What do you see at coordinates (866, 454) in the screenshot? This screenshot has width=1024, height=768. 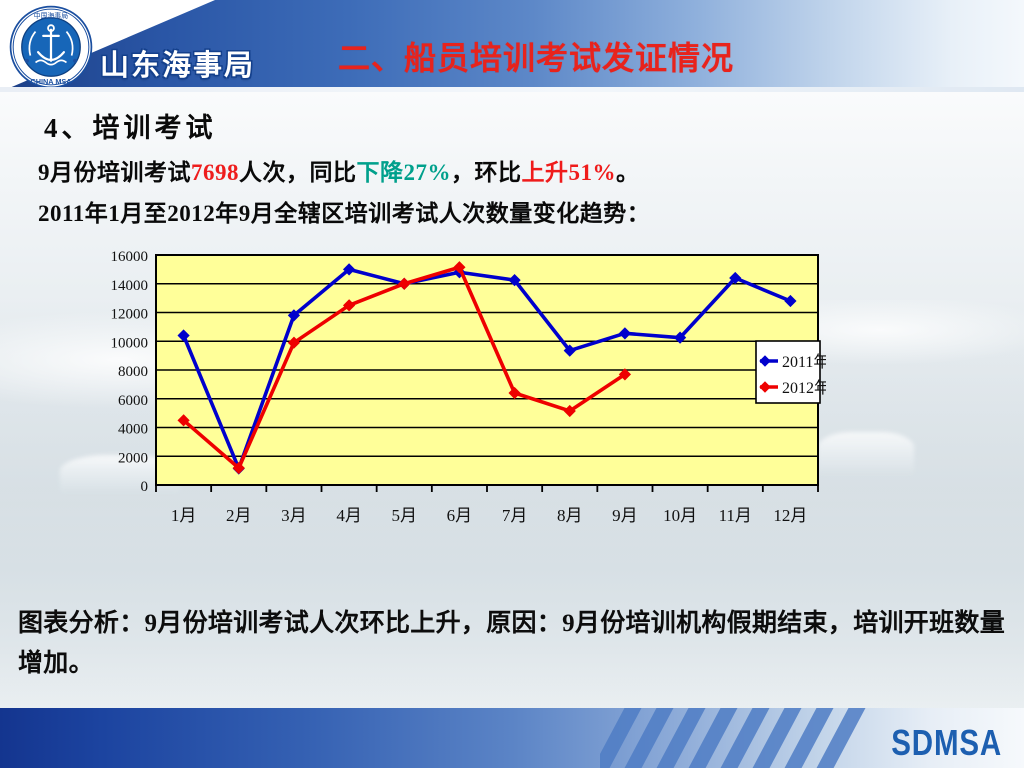 I see `background-ship-right` at bounding box center [866, 454].